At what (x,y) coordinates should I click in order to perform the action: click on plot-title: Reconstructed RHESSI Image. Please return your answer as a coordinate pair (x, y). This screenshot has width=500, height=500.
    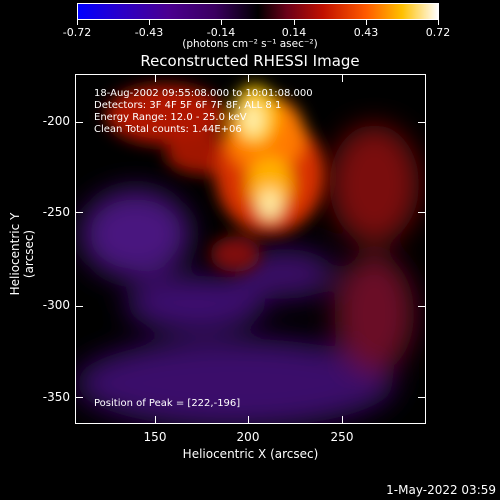
    Looking at the image, I should click on (250, 61).